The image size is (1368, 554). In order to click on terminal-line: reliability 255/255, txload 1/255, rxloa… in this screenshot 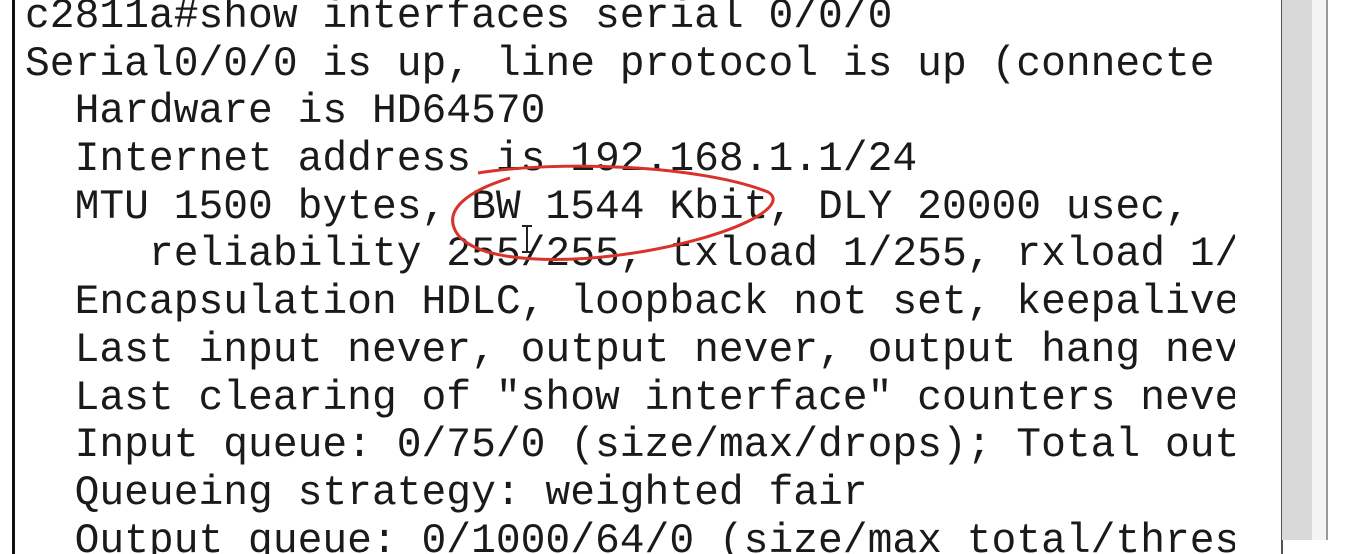, I will do `click(630, 255)`.